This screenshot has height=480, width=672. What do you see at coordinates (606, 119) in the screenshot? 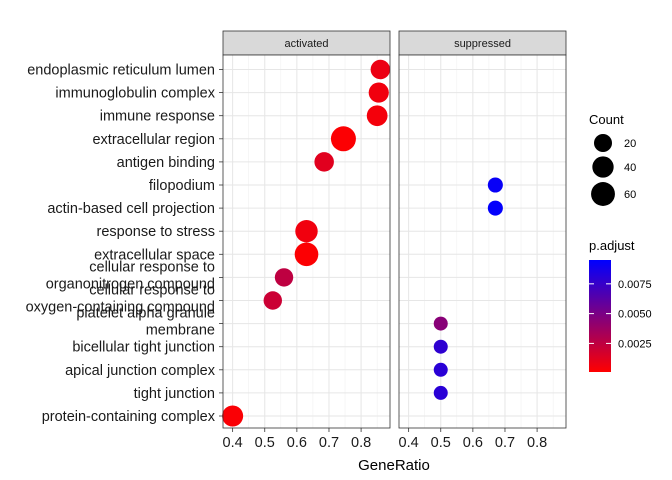
I see `size-legend-title: Count` at bounding box center [606, 119].